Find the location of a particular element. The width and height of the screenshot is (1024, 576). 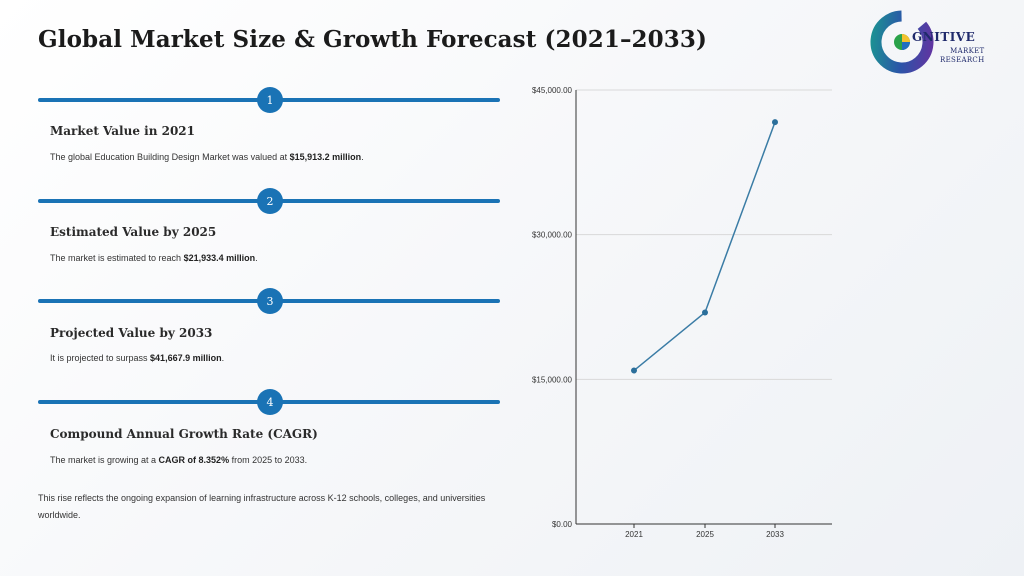

step-3-heading: Projected Value by 2033 is located at coordinates (131, 333).